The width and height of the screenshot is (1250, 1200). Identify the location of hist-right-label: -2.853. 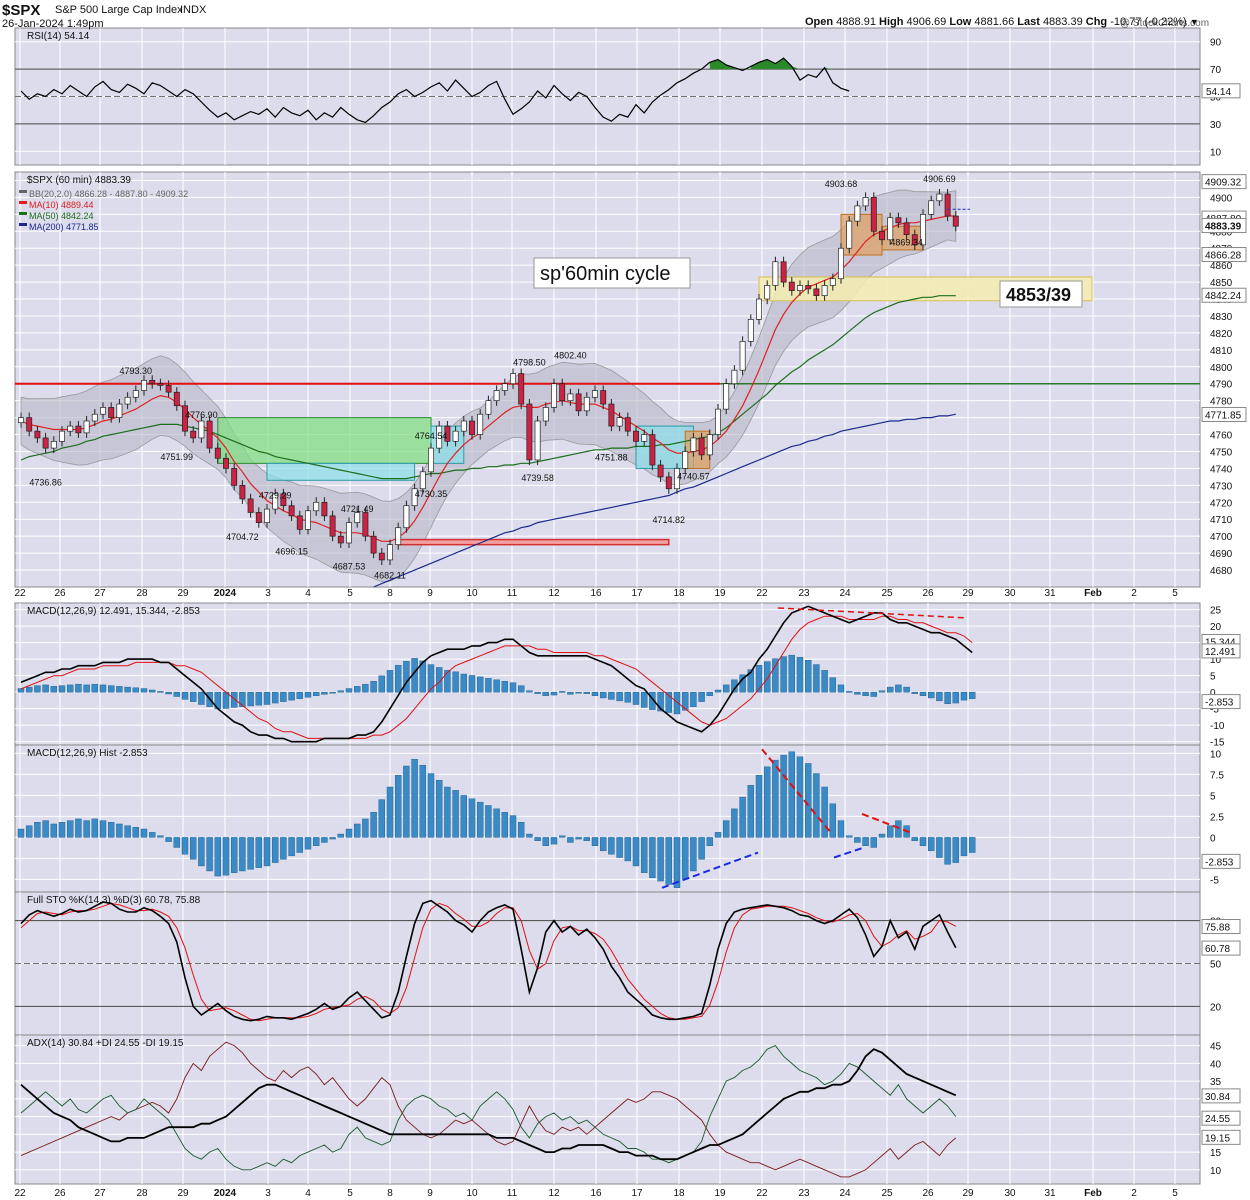
(1219, 862).